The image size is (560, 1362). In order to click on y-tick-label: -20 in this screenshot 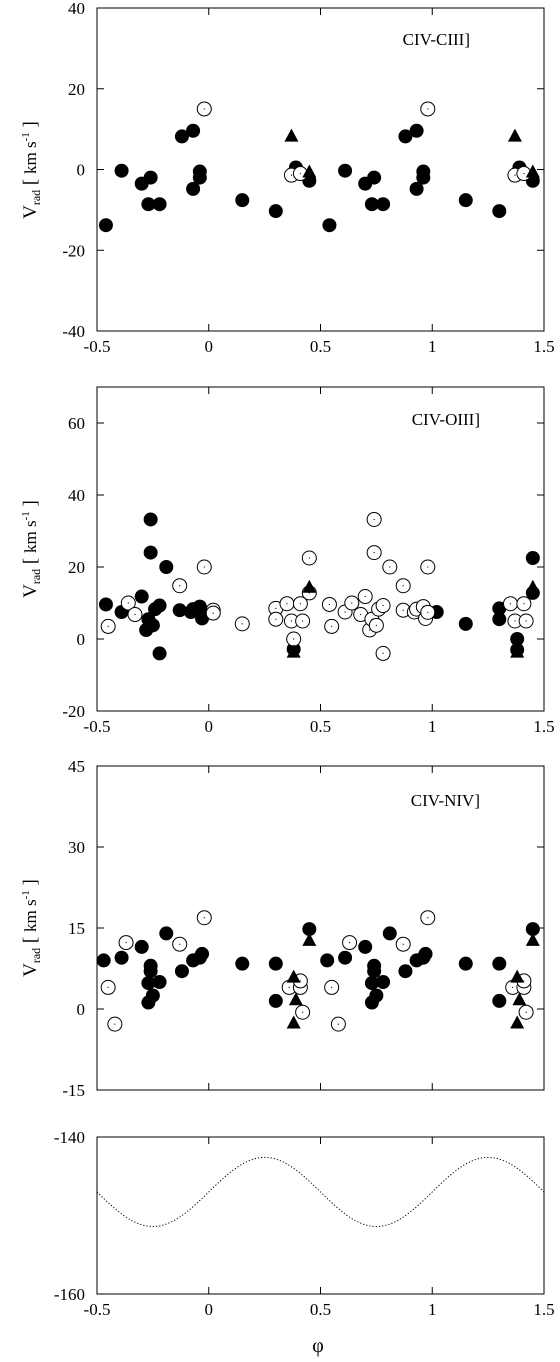, I will do `click(73, 711)`.